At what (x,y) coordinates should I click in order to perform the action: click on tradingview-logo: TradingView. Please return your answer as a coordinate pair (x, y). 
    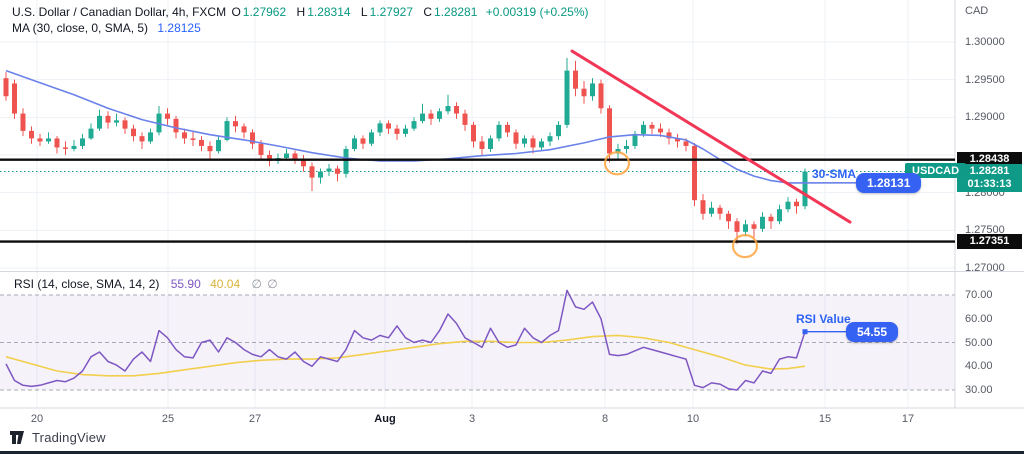
    Looking at the image, I should click on (58, 437).